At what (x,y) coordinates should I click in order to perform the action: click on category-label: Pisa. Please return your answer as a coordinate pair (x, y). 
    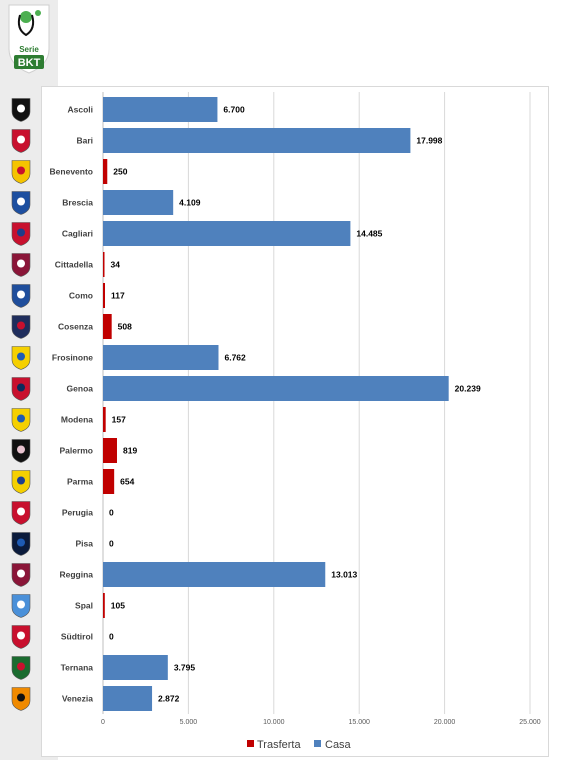
    Looking at the image, I should click on (85, 544).